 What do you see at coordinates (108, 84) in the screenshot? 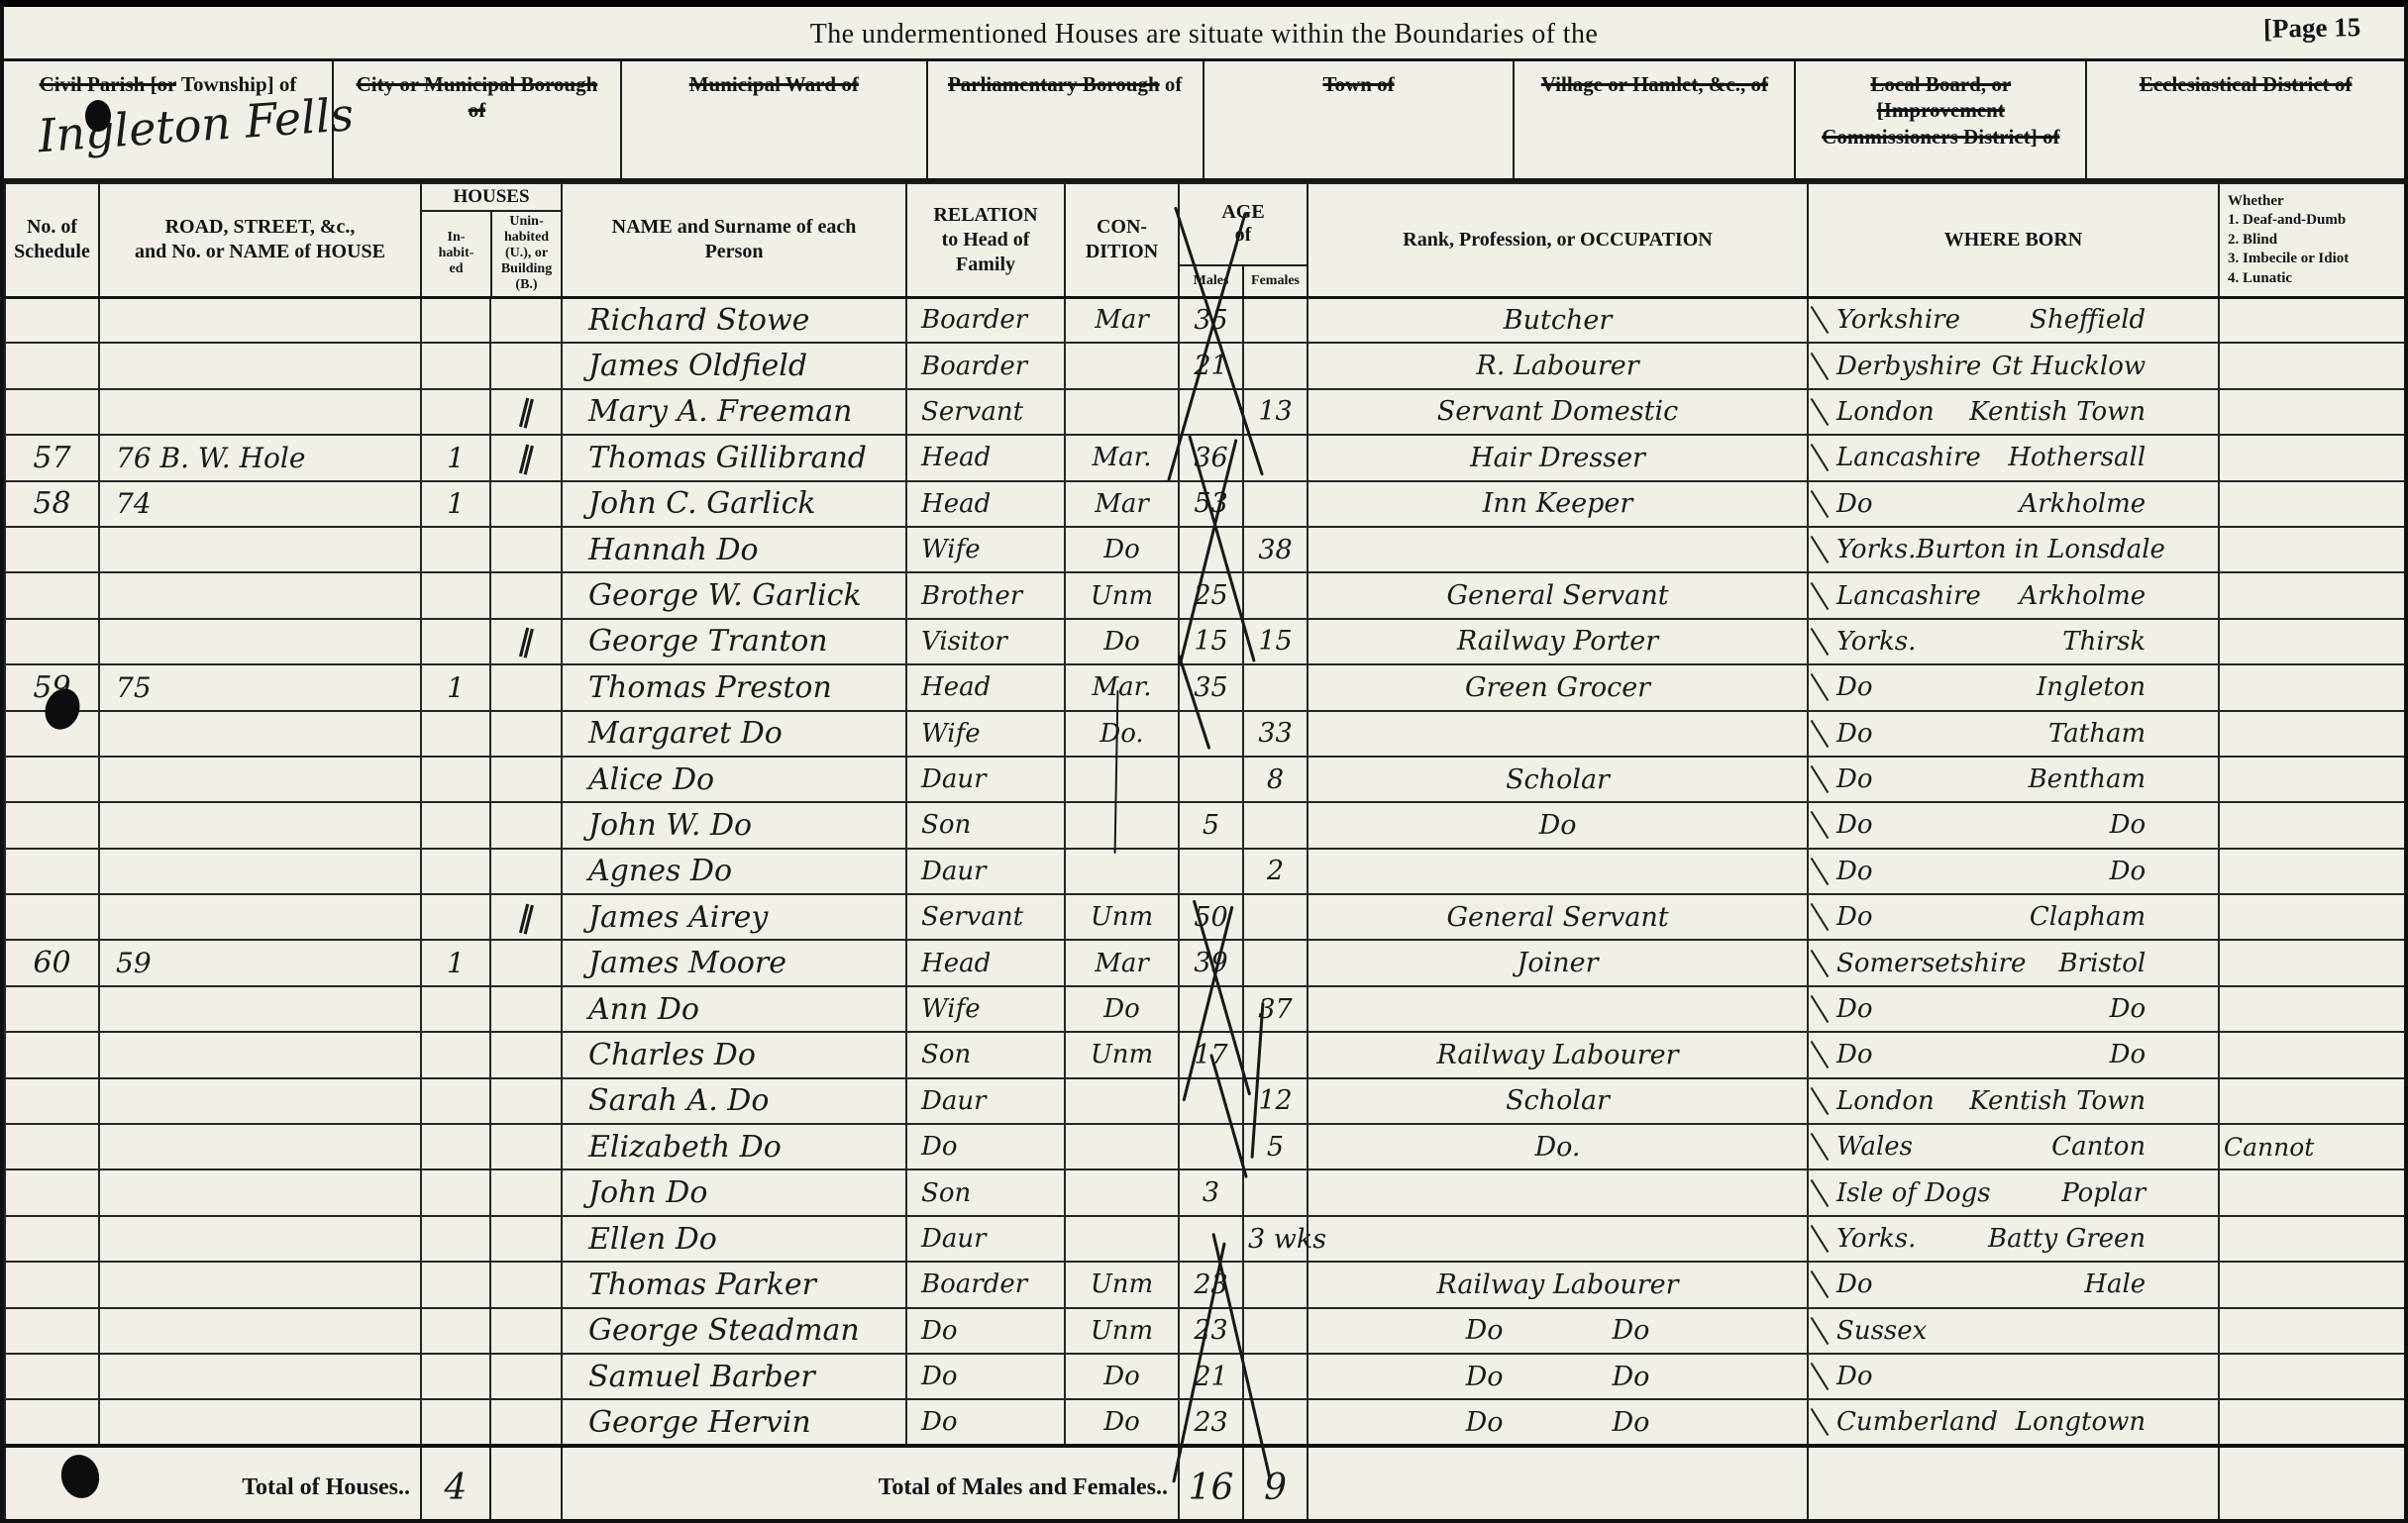
I see `geo-label-struck: Civil Parish [or` at bounding box center [108, 84].